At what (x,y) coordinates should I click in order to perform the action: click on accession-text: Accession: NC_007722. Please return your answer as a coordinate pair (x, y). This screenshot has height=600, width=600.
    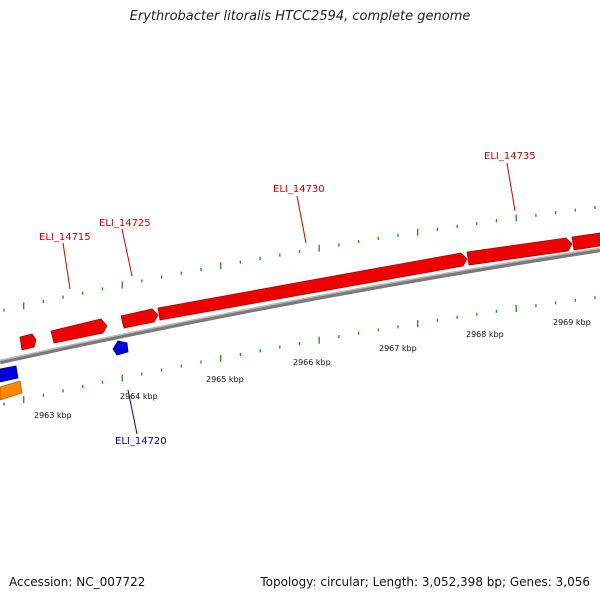
    Looking at the image, I should click on (77, 582).